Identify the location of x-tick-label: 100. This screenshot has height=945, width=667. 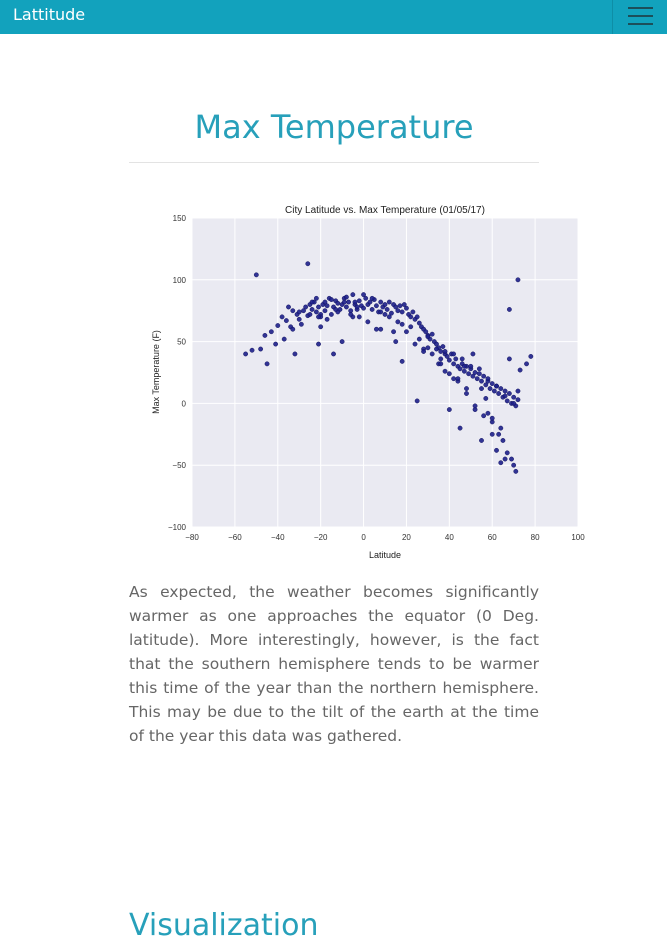
(578, 537).